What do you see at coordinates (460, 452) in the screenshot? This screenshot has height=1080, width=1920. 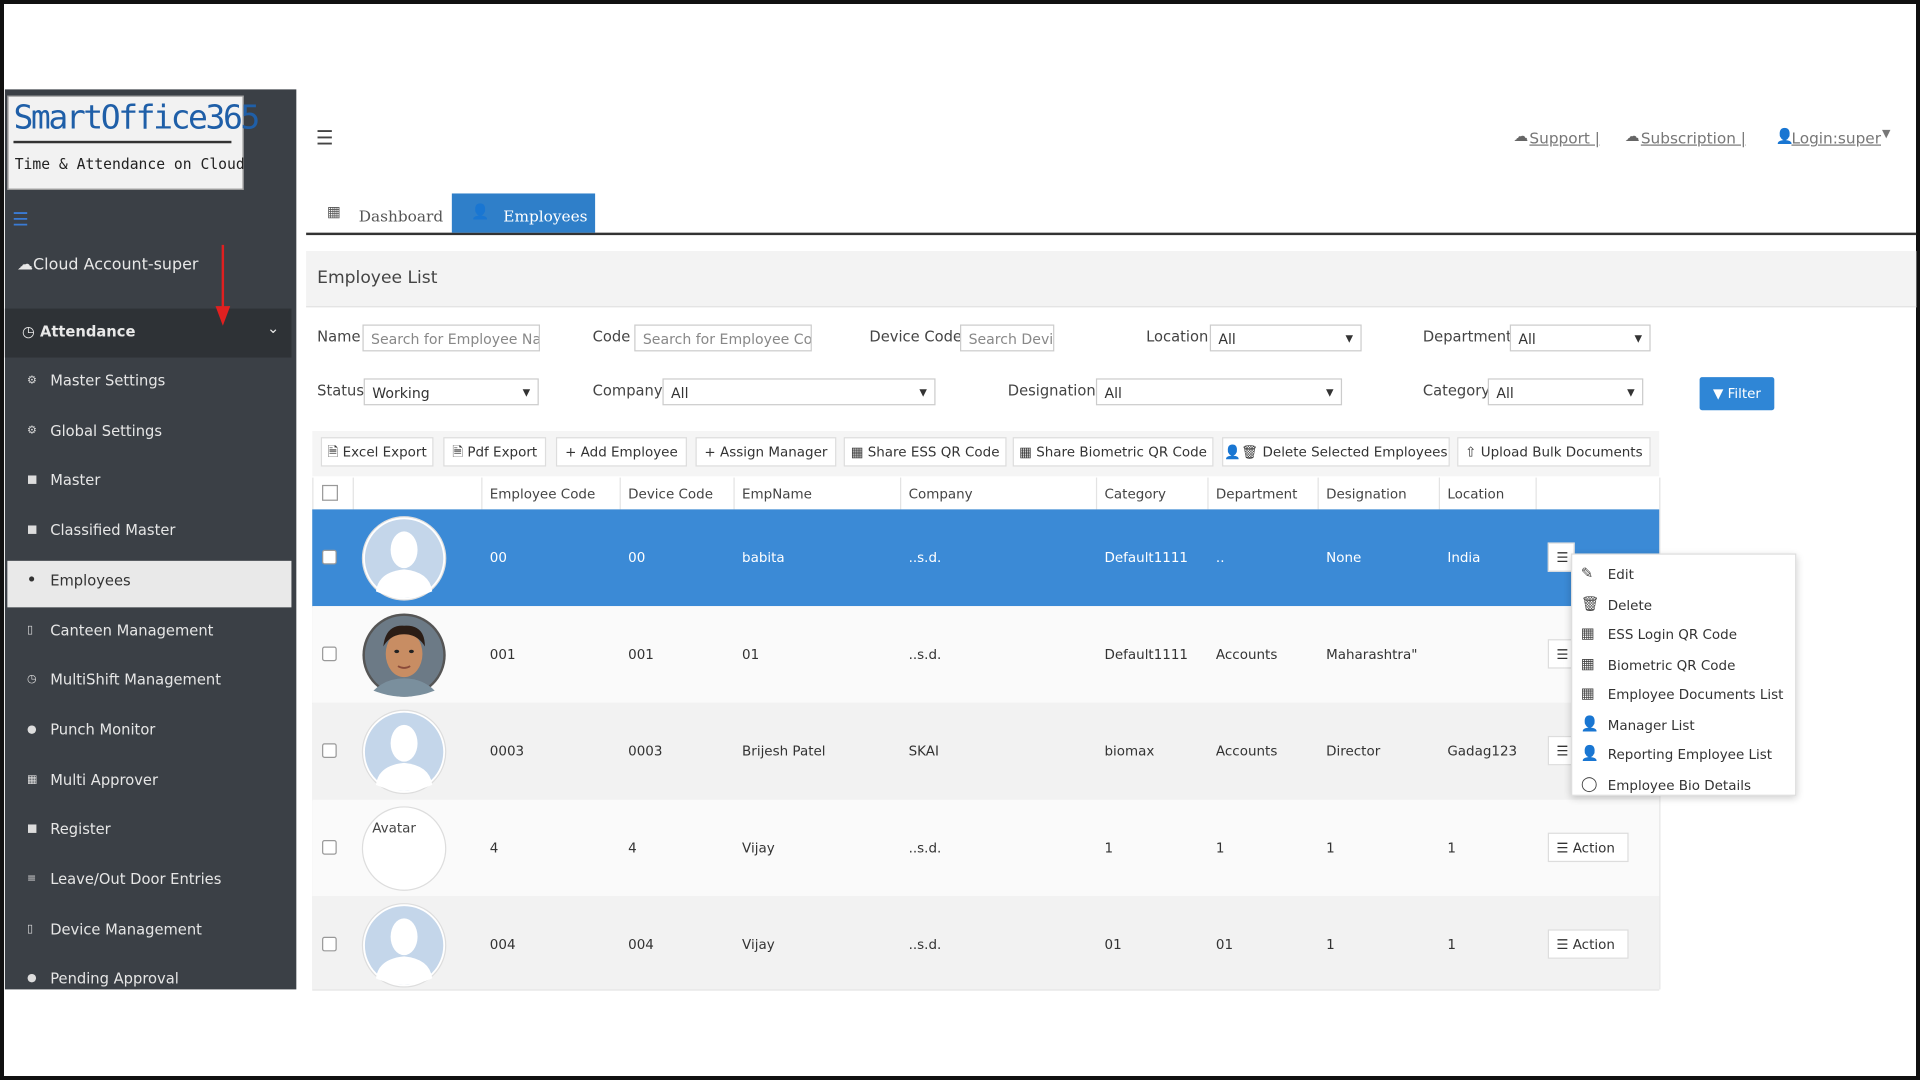 I see `button-icon: 🗎` at bounding box center [460, 452].